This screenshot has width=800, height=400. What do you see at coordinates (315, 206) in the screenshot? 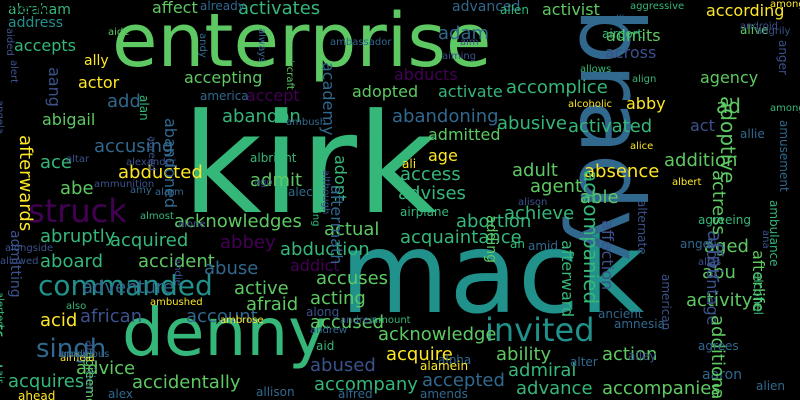
I see `word-allowing: allowing` at bounding box center [315, 206].